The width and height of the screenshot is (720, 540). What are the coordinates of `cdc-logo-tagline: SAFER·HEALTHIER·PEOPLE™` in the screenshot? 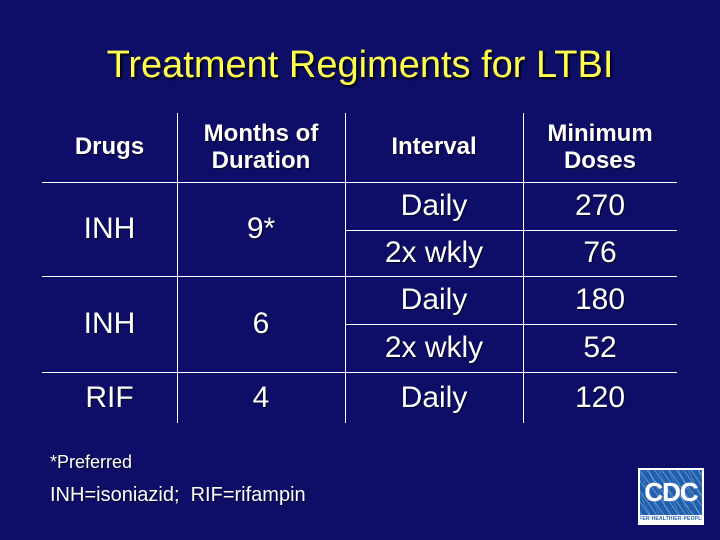 It's located at (671, 519).